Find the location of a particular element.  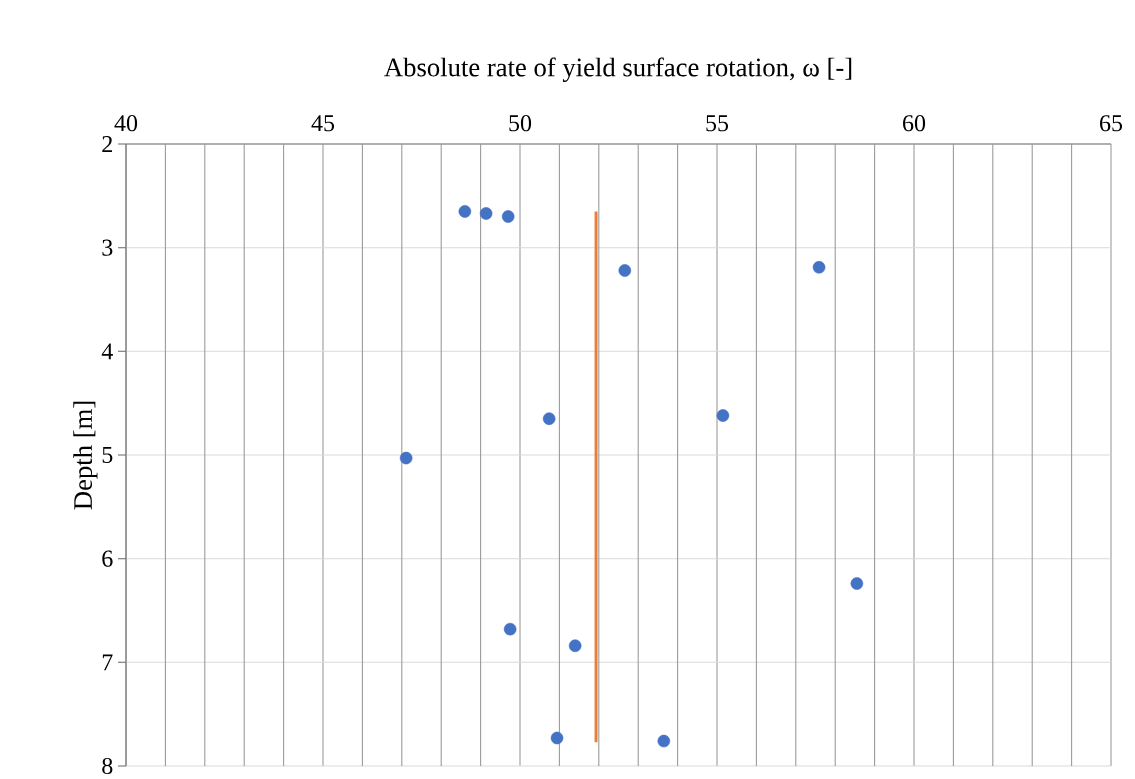

x-tick-label: 40 is located at coordinates (126, 123).